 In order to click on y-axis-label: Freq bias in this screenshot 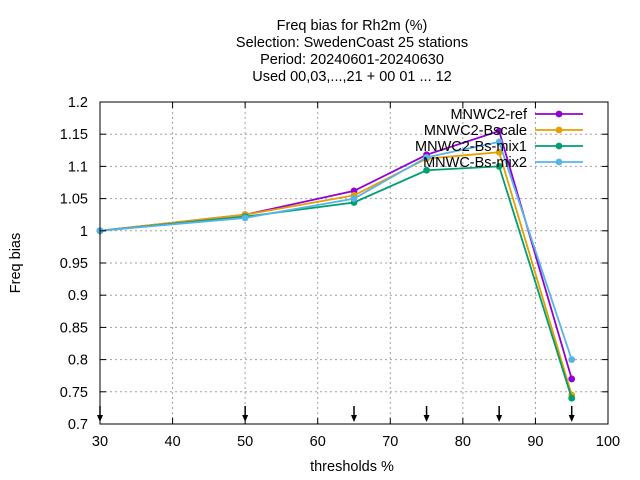, I will do `click(16, 263)`.